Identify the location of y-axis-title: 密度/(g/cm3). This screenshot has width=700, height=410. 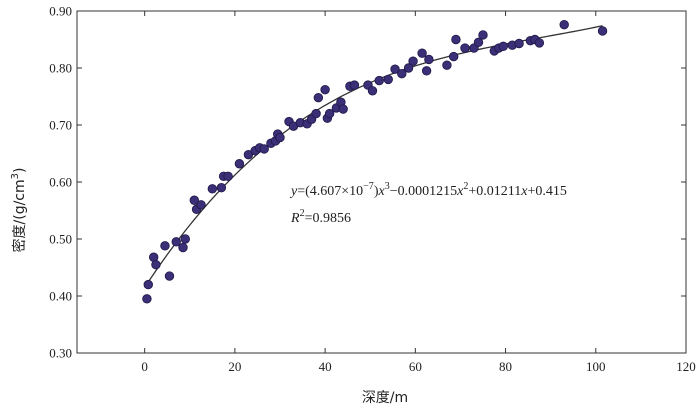
(19, 210).